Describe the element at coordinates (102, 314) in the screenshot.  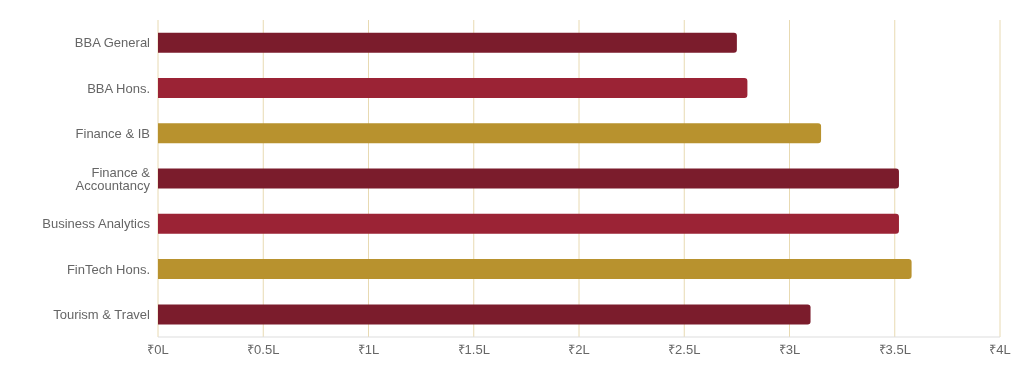
I see `y-tick-label: Tourism & Travel` at that location.